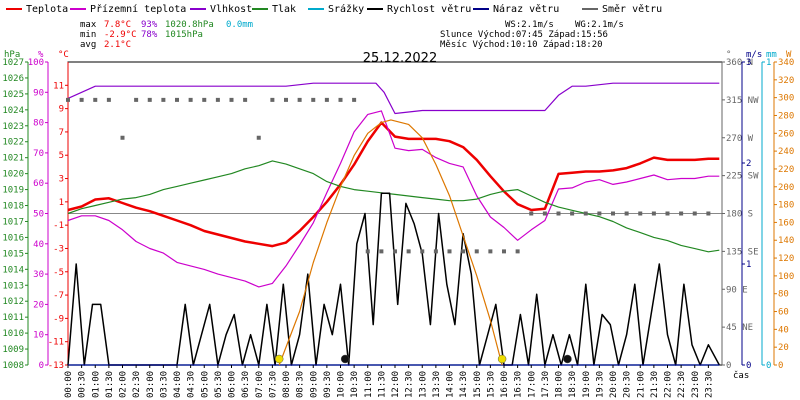 Image resolution: width=800 pixels, height=400 pixels. Describe the element at coordinates (655, 384) in the screenshot. I see `x-tick-label: 21:30` at that location.